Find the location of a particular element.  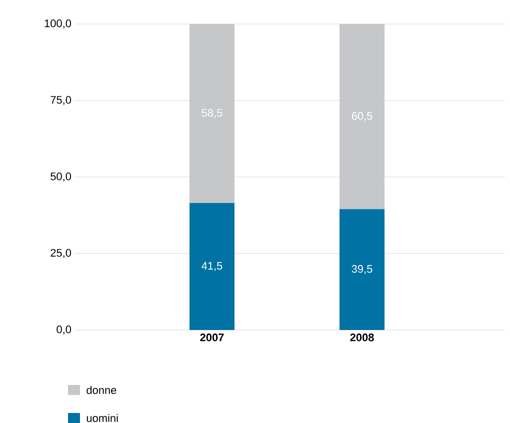

data-label: 58,5 is located at coordinates (212, 113).